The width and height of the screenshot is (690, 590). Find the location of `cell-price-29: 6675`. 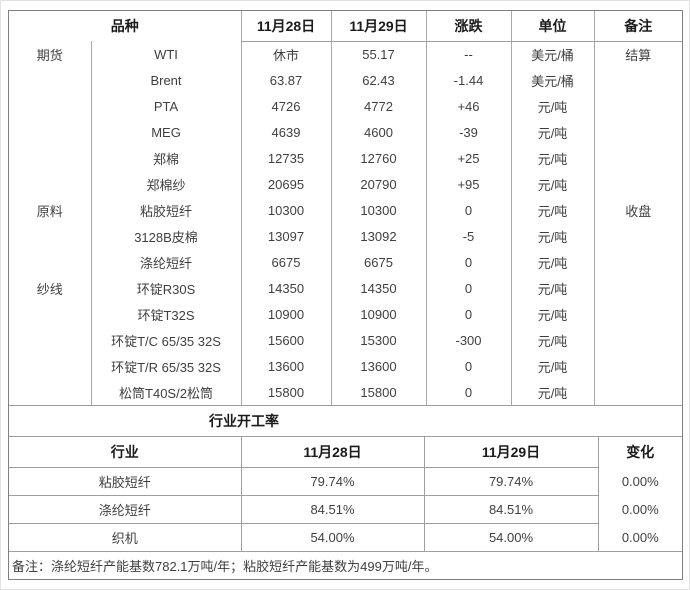

cell-price-29: 6675 is located at coordinates (378, 262).